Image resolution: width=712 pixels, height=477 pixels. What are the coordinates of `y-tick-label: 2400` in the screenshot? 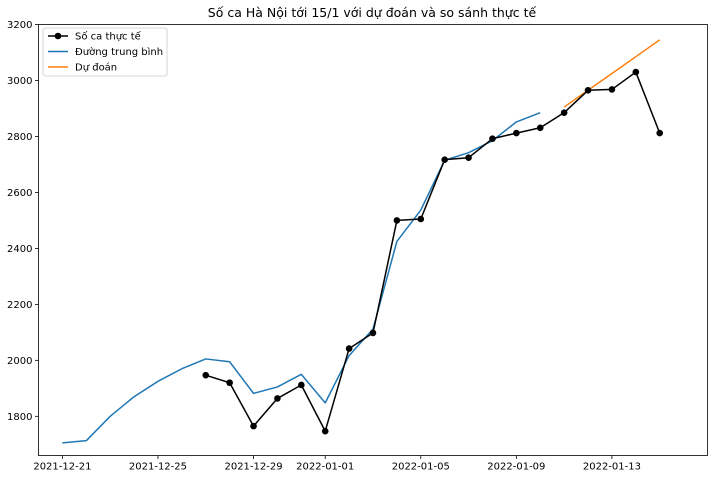 It's located at (19, 249).